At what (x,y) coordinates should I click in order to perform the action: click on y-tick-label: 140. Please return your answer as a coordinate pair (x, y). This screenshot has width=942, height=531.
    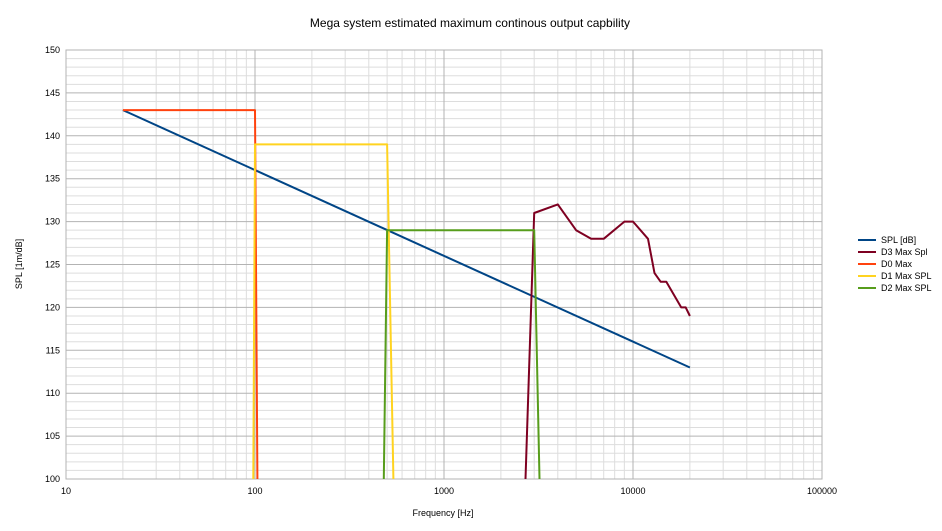
    Looking at the image, I should click on (52, 136).